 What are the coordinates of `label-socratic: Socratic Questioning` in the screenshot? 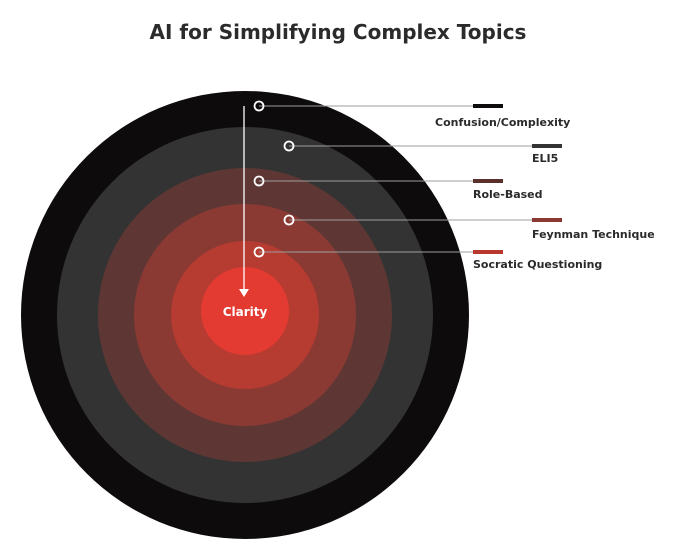 It's located at (537, 264).